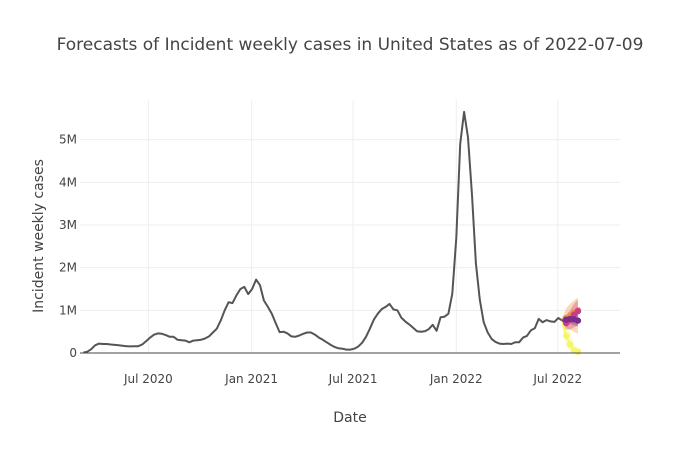 This screenshot has width=700, height=450. Describe the element at coordinates (68, 310) in the screenshot. I see `y-tick-label: 1M` at that location.